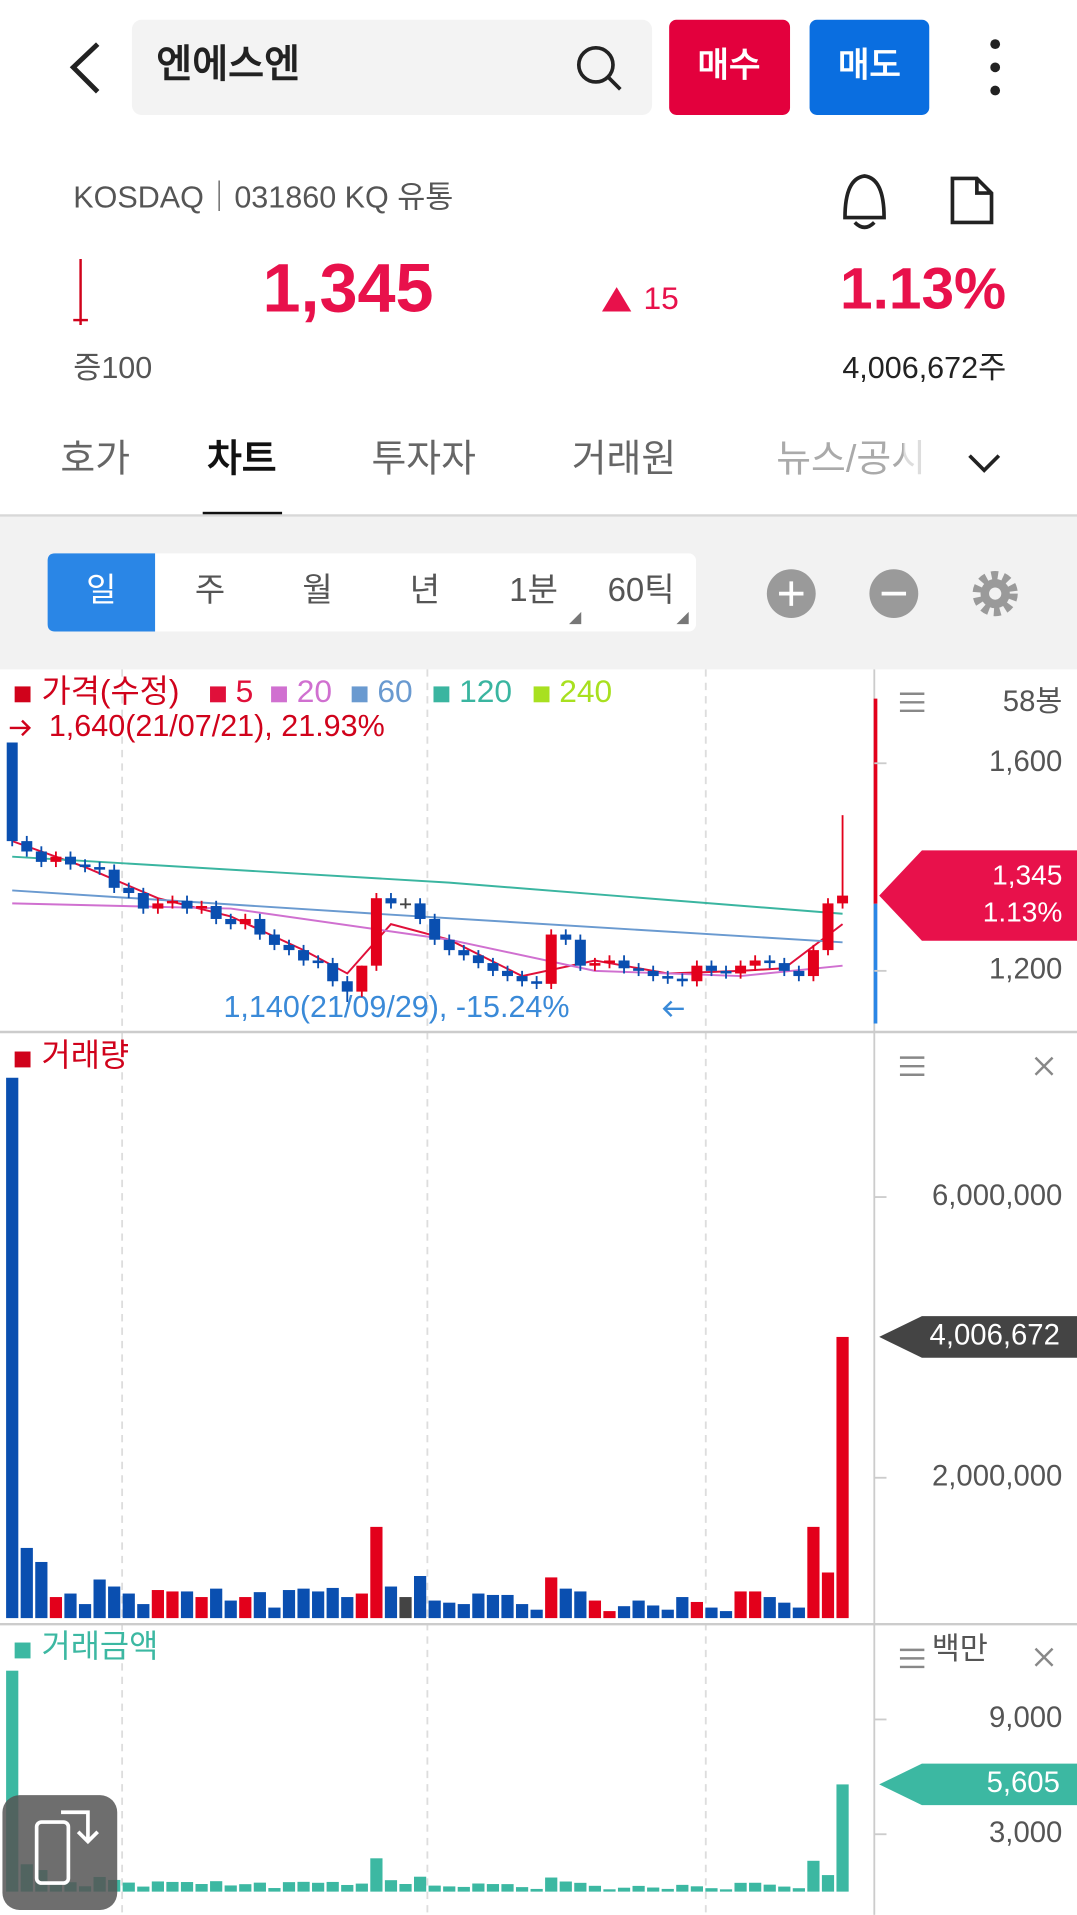 The height and width of the screenshot is (1915, 1077). I want to click on period: 일, so click(101, 589).